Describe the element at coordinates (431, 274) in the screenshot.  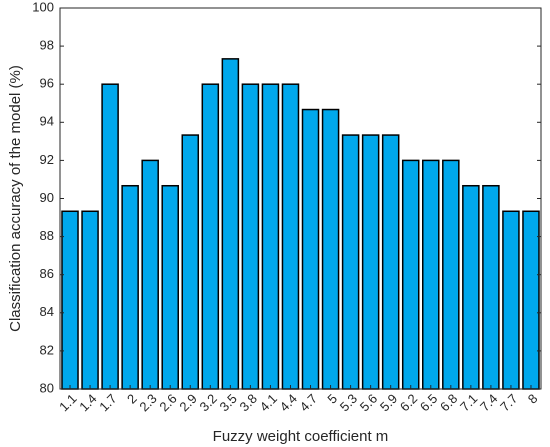
I see `bar-6.5` at that location.